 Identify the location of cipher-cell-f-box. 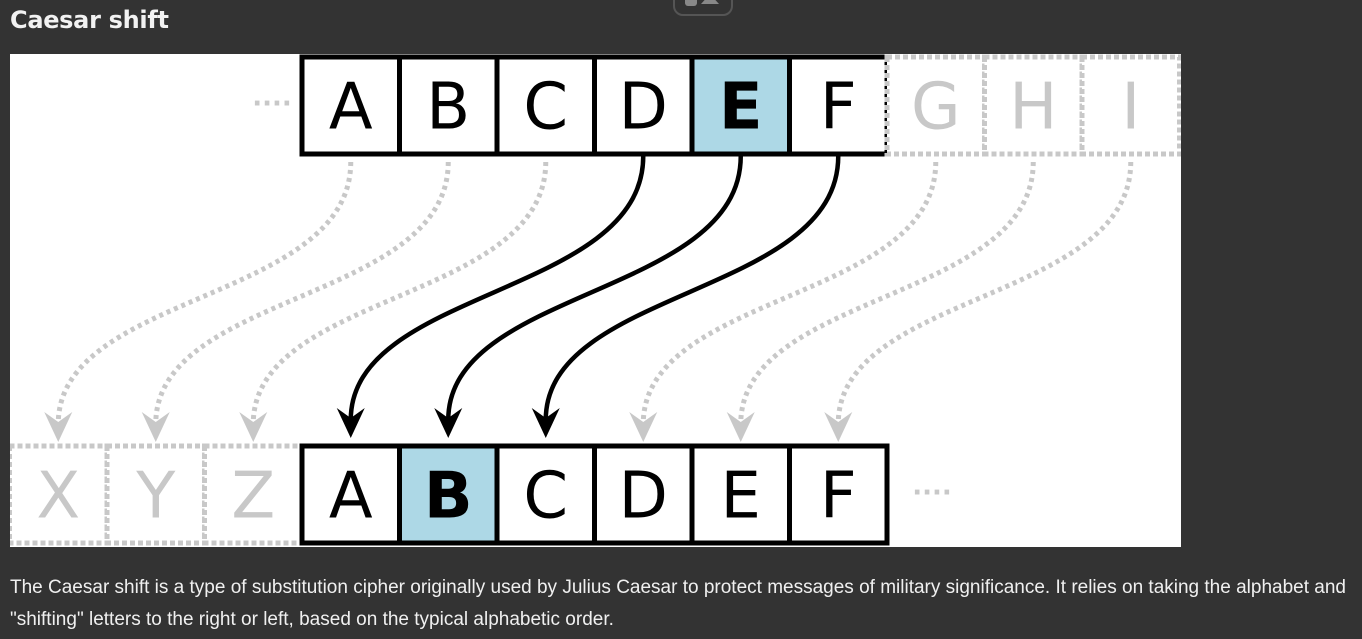
(838, 494).